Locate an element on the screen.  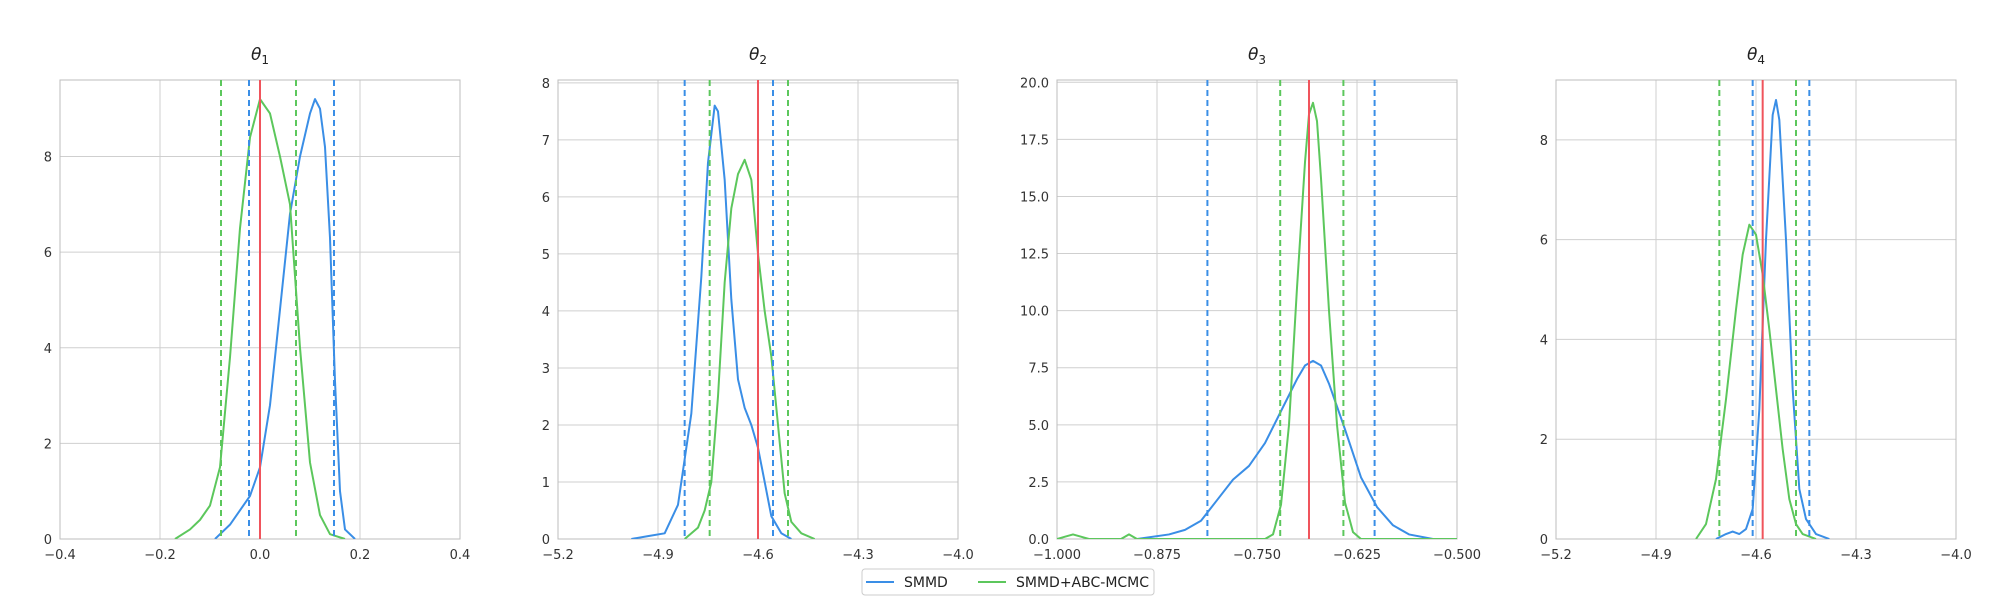
x-tick-label: −0.2 is located at coordinates (160, 555).